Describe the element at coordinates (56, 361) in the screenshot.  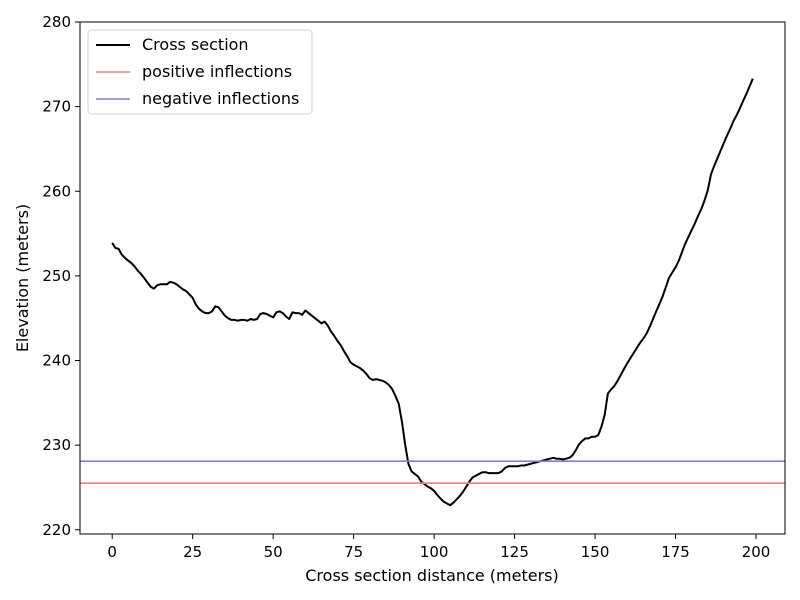
I see `y-tick-label: 240` at that location.